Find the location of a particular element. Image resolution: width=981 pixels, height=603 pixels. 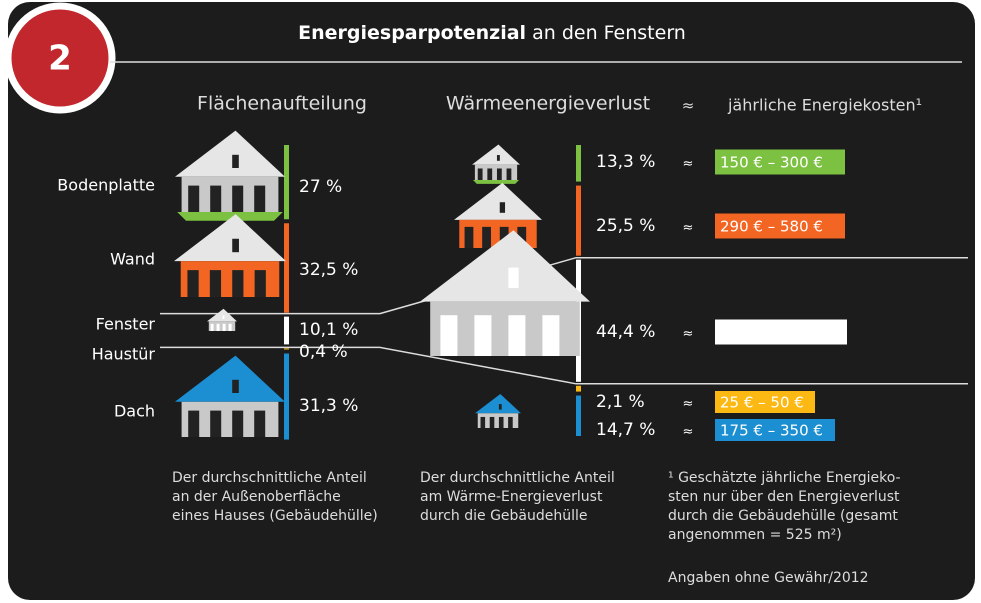

note-line: ¹ Geschätzte jährliche Energieko- is located at coordinates (784, 478).